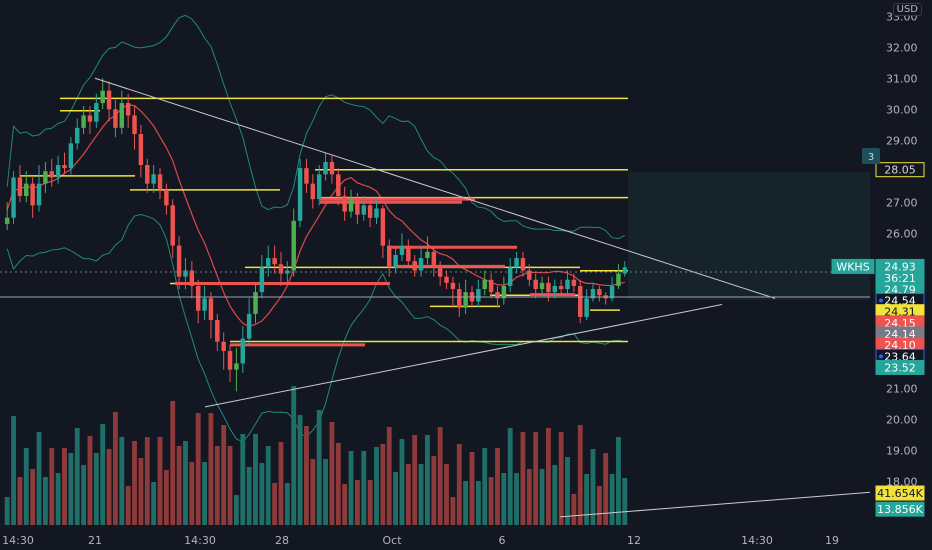  I want to click on y-tick-label: 21.00, so click(902, 388).